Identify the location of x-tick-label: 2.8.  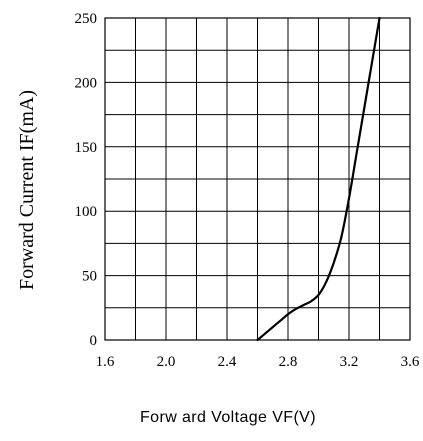
(288, 362).